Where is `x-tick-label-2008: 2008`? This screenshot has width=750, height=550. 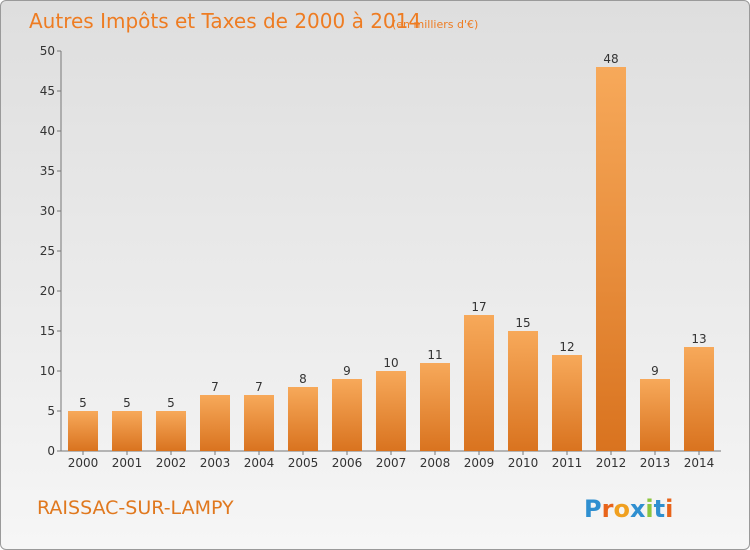
x-tick-label-2008: 2008 is located at coordinates (435, 463).